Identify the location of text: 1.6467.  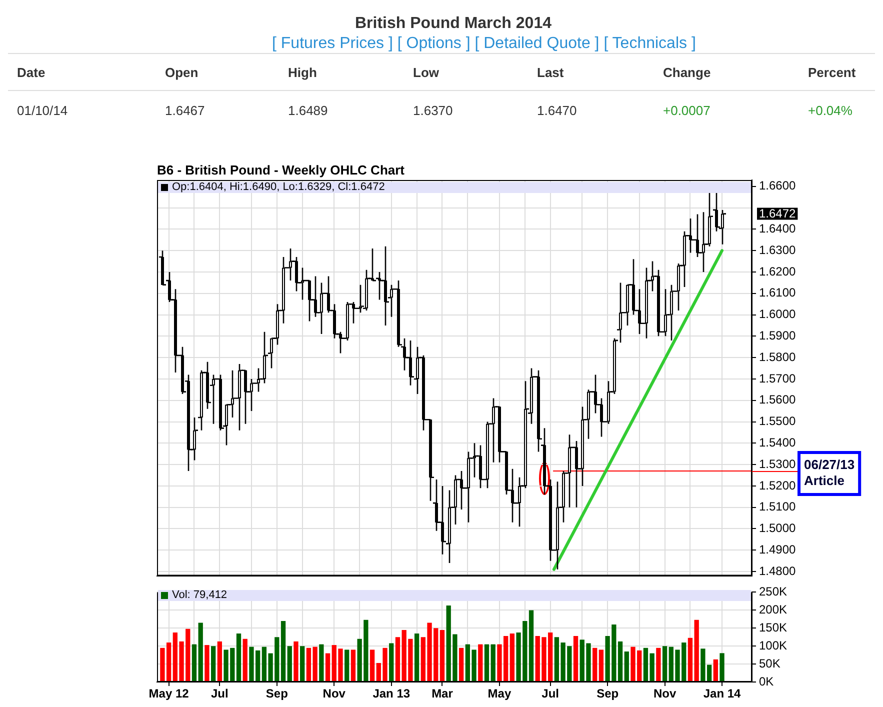
(185, 111).